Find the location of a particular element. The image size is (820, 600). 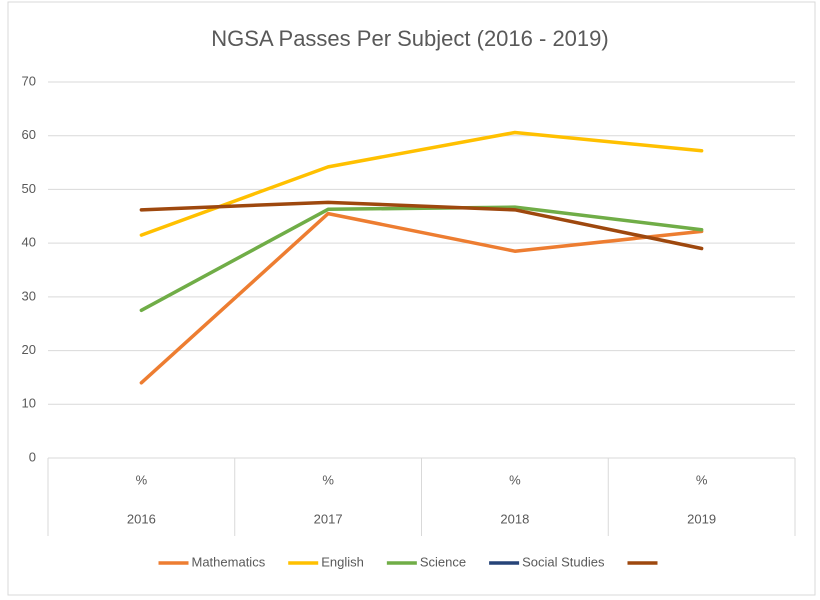

y-tick-label: 60 is located at coordinates (29, 134).